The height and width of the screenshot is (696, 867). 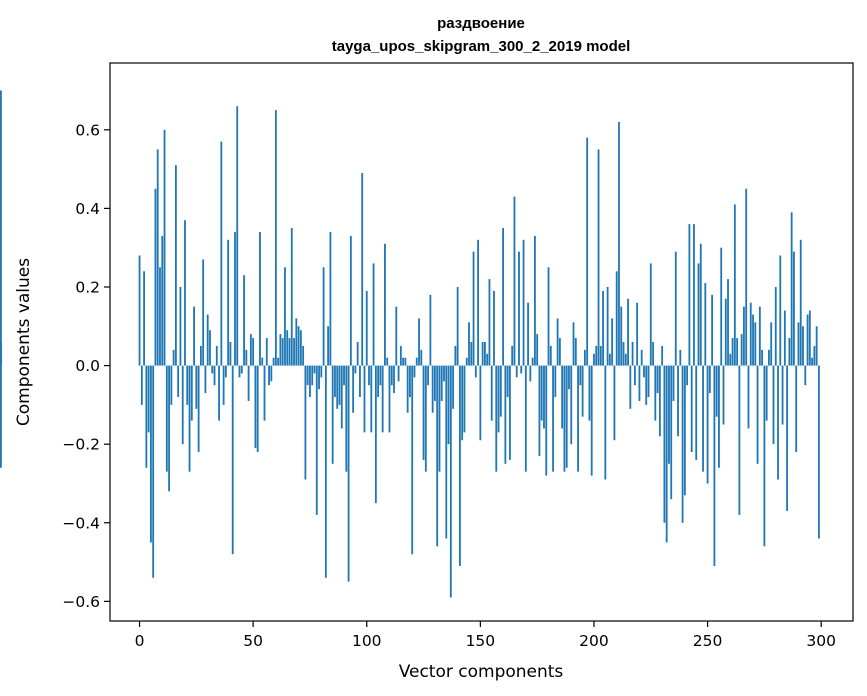 I want to click on chart-title: раздвоение, so click(x=481, y=23).